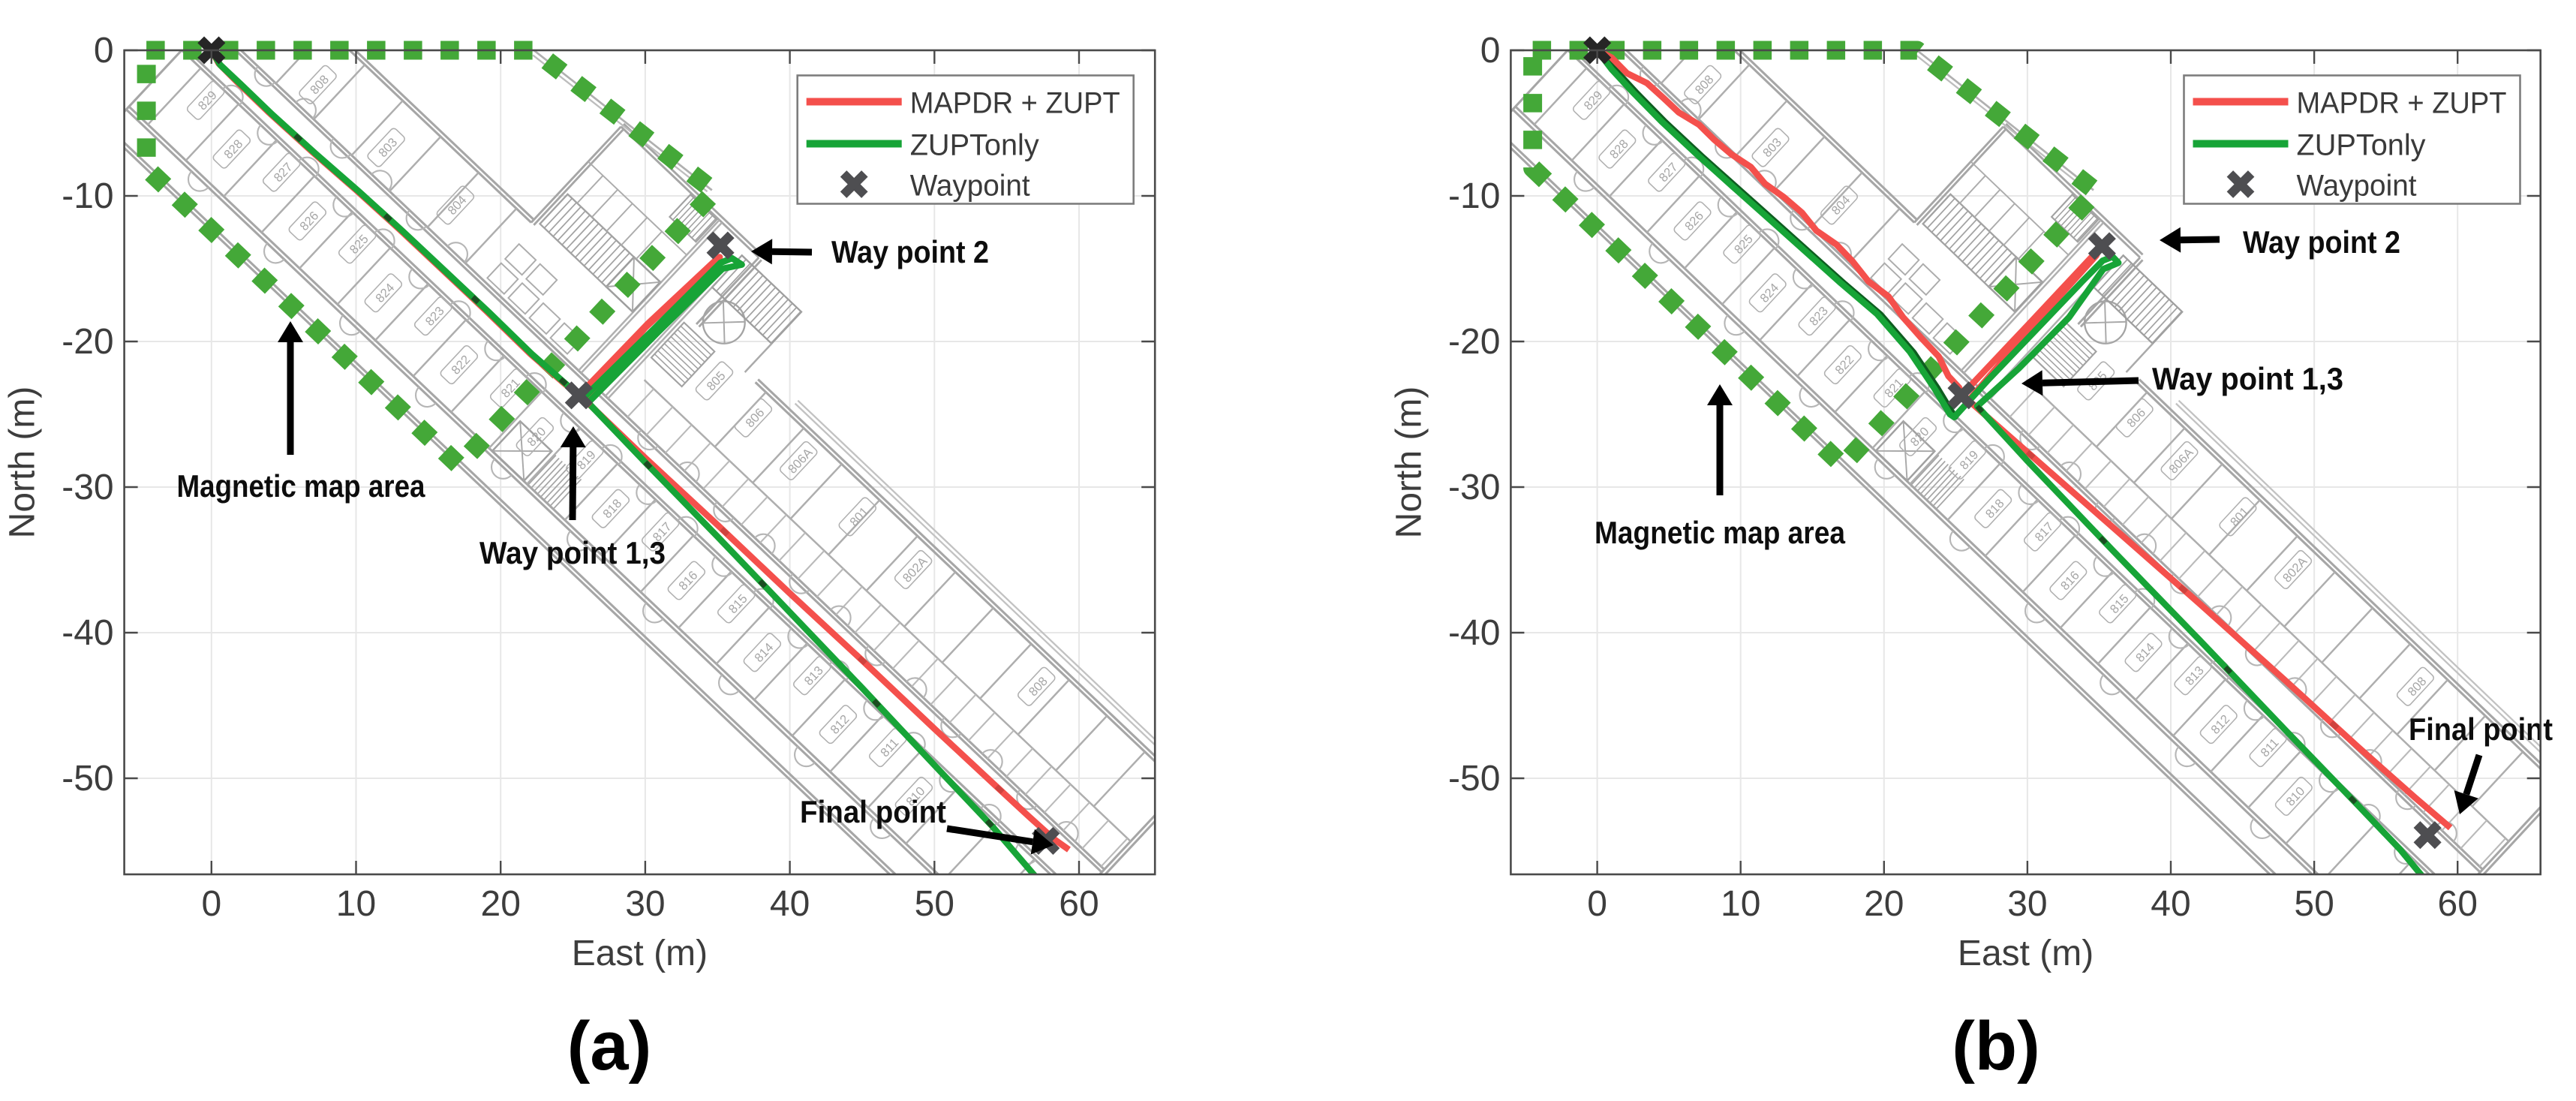 The width and height of the screenshot is (2576, 1101). What do you see at coordinates (609, 1046) in the screenshot?
I see `svg-text: (a)` at bounding box center [609, 1046].